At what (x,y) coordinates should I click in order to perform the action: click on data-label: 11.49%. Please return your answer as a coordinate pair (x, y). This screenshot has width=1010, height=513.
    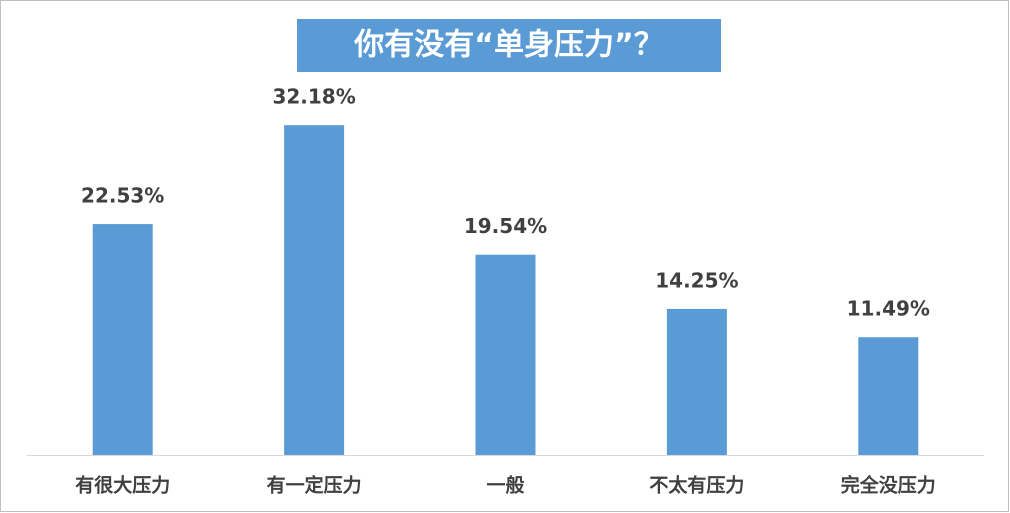
    Looking at the image, I should click on (888, 309).